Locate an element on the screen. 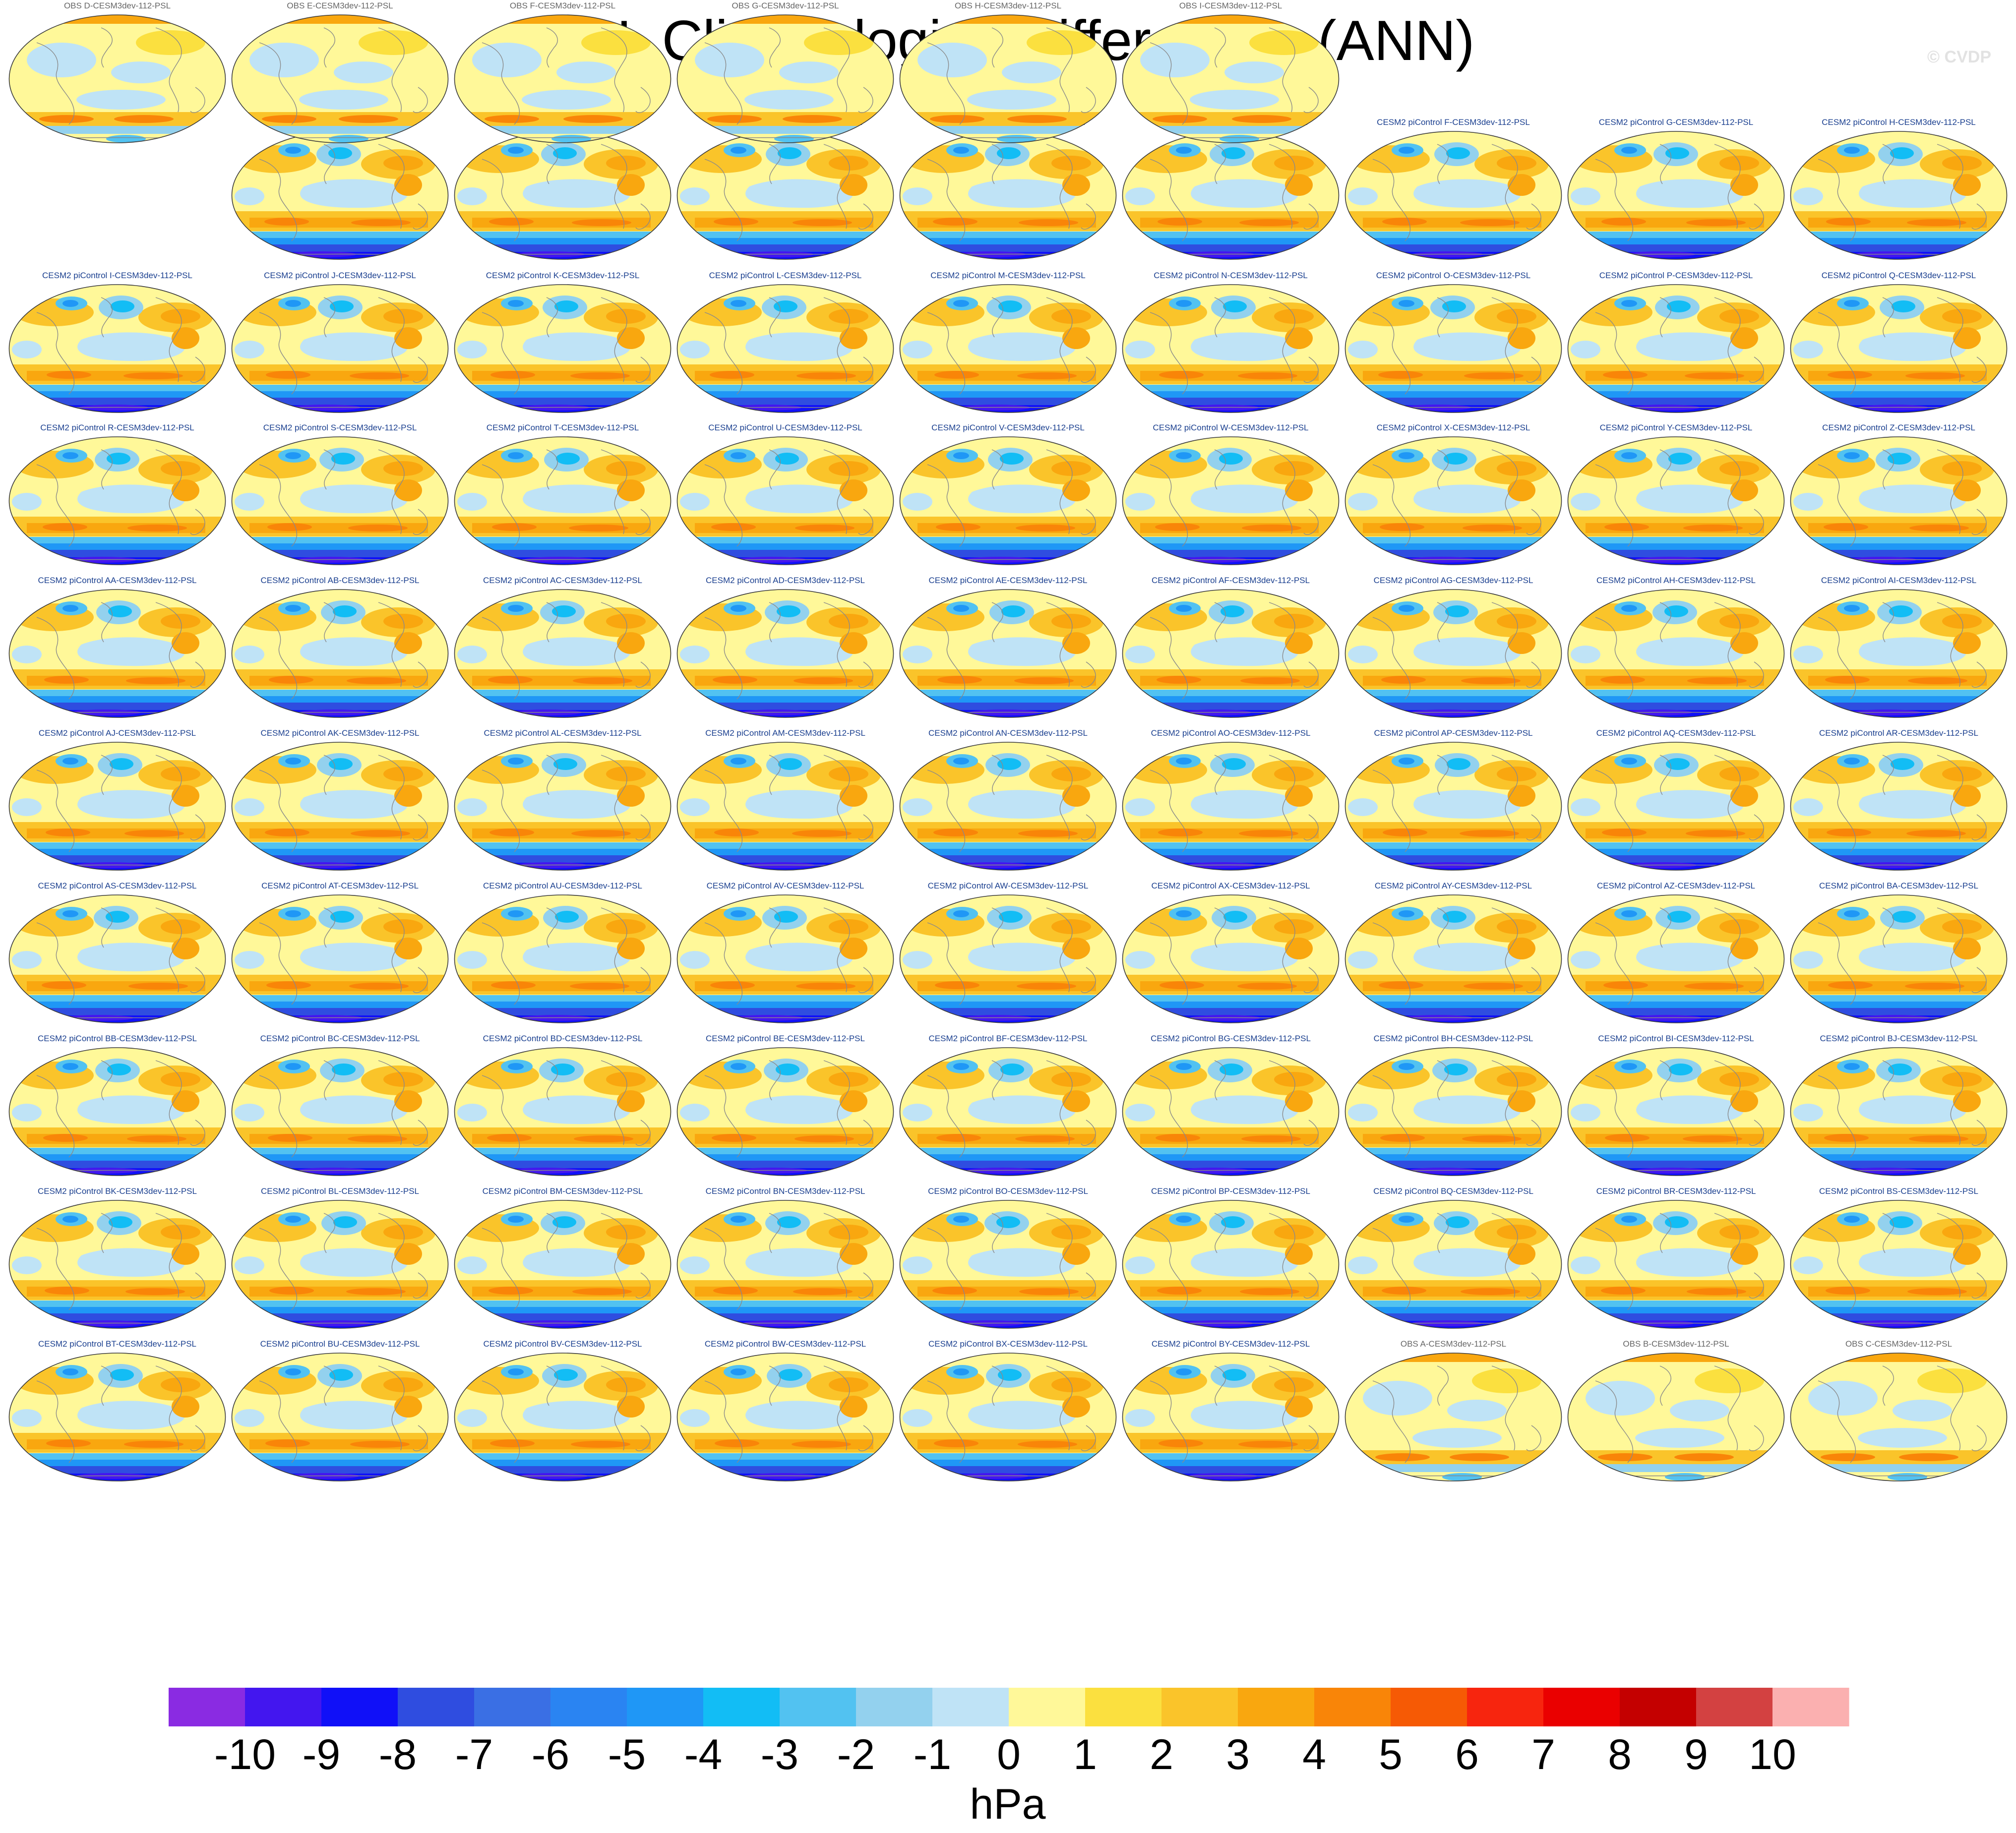 Image resolution: width=2016 pixels, height=1833 pixels. colorbar-tick-label: 0 is located at coordinates (1009, 1754).